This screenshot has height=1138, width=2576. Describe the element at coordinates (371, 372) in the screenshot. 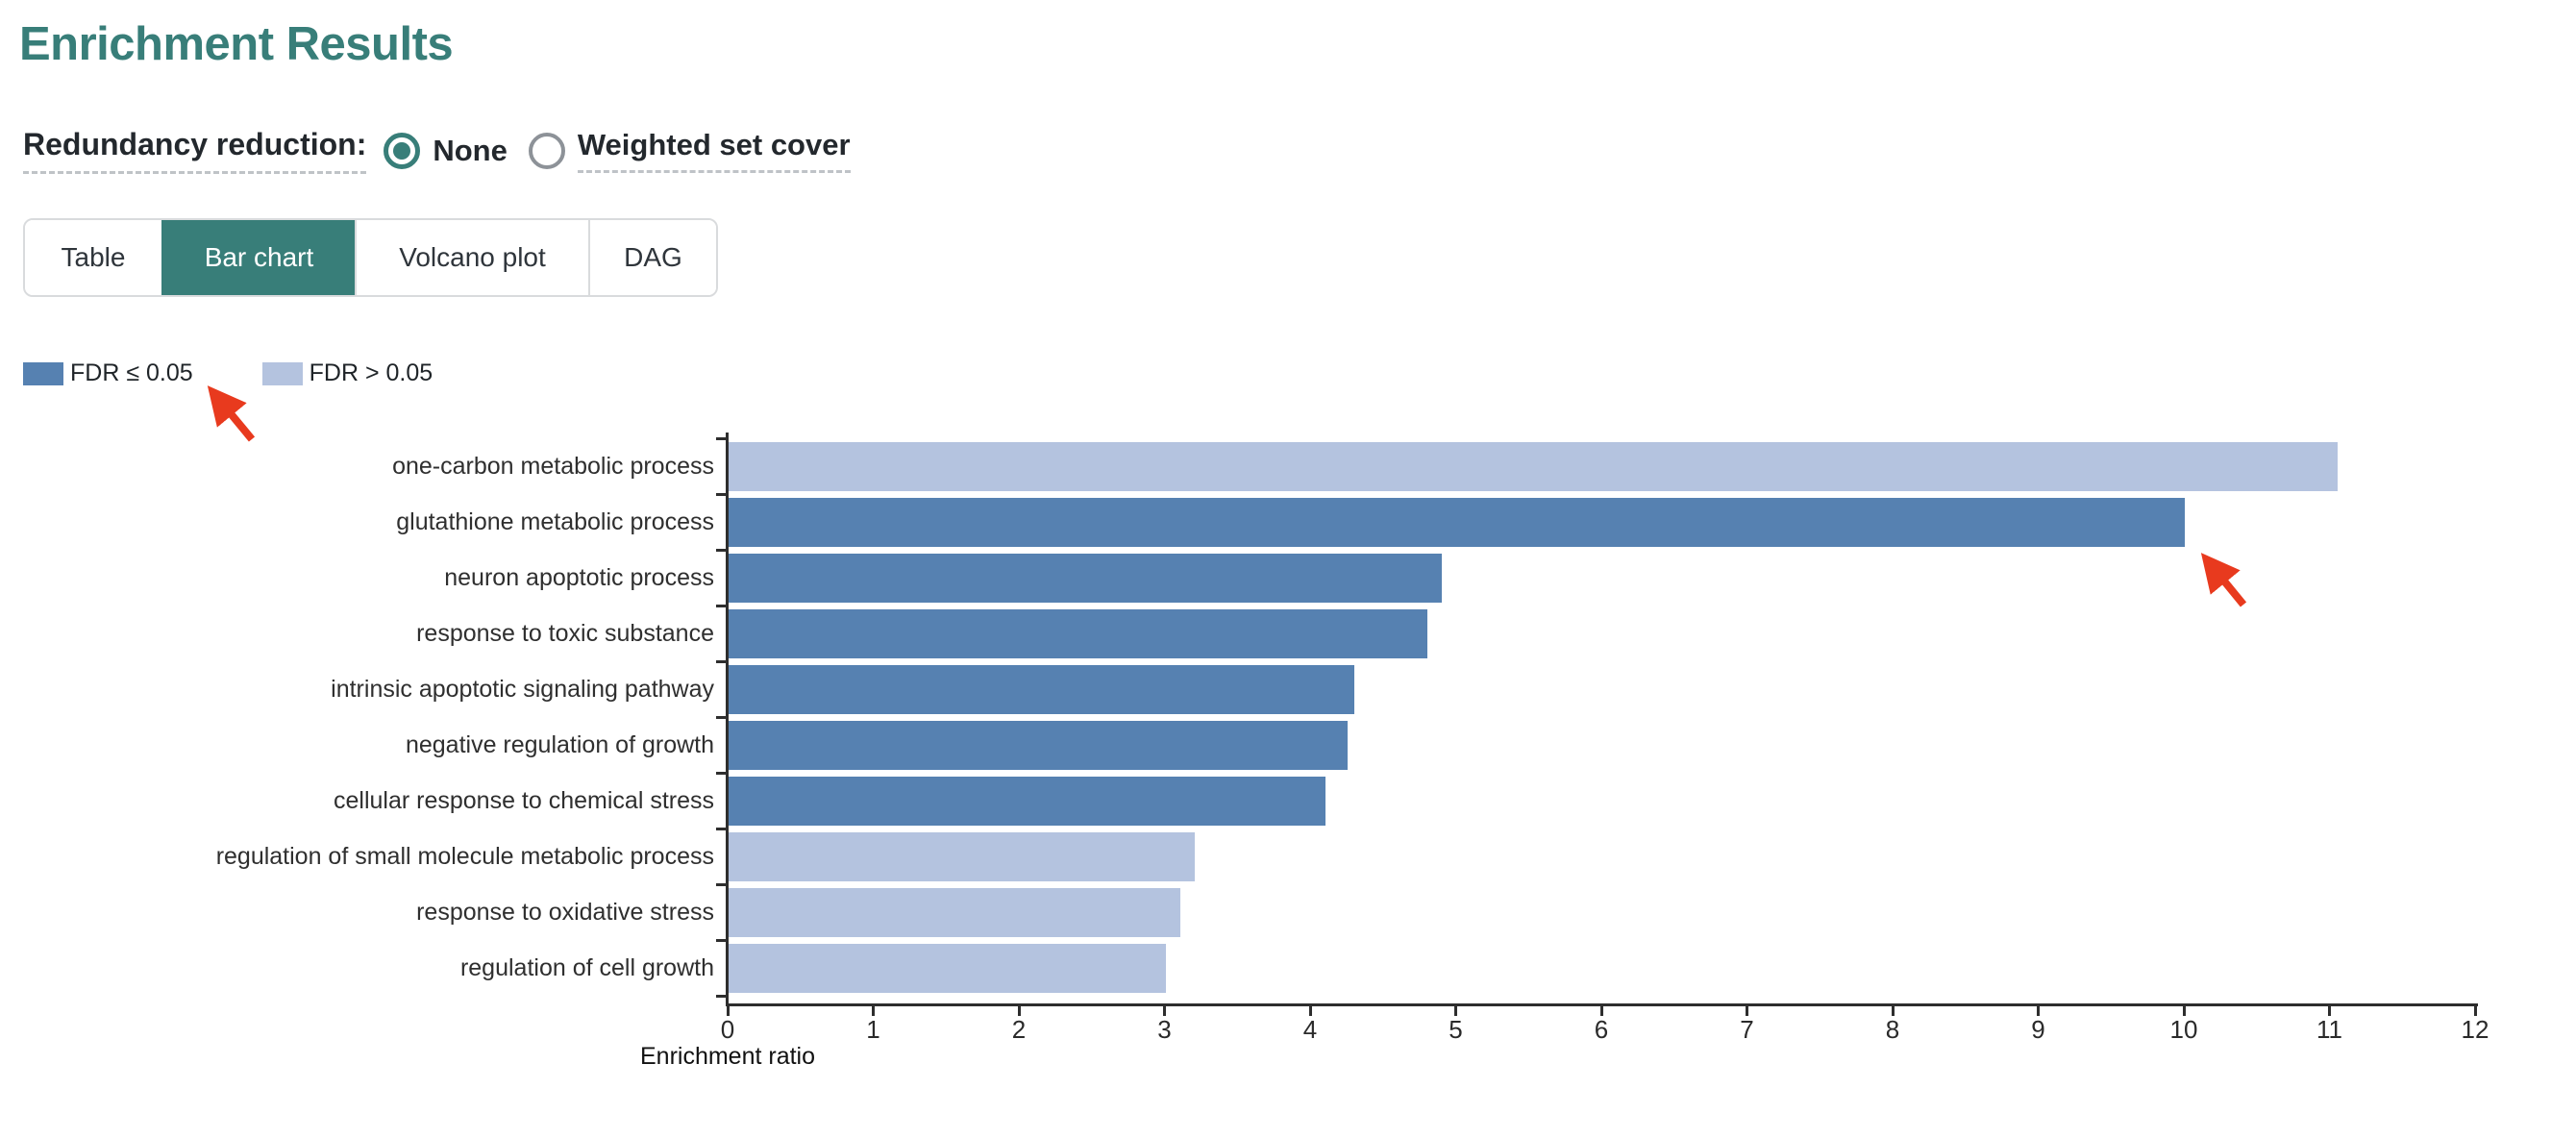

I see `legend-label: FDR > 0.05` at that location.